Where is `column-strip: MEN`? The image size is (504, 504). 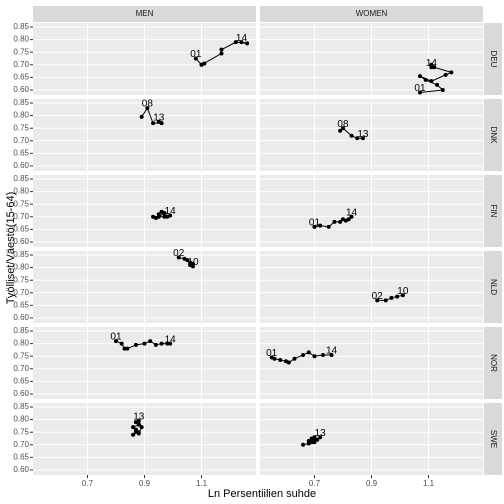 column-strip: MEN is located at coordinates (145, 13).